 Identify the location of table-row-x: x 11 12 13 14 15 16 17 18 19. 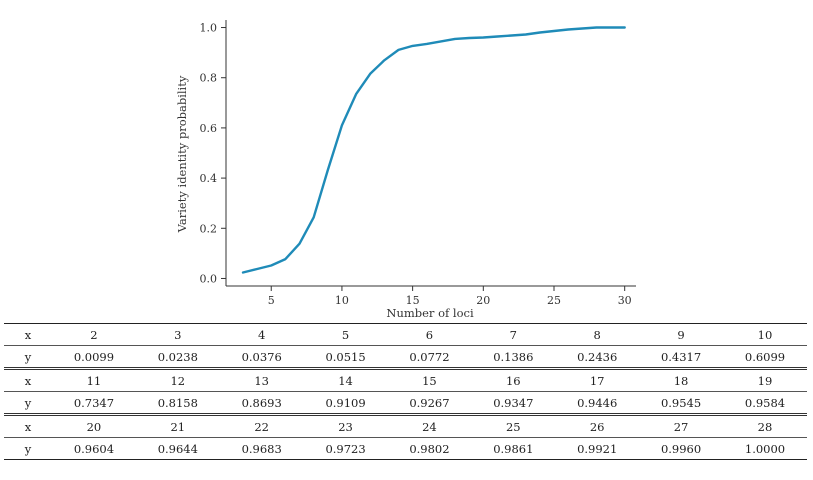
(405, 379).